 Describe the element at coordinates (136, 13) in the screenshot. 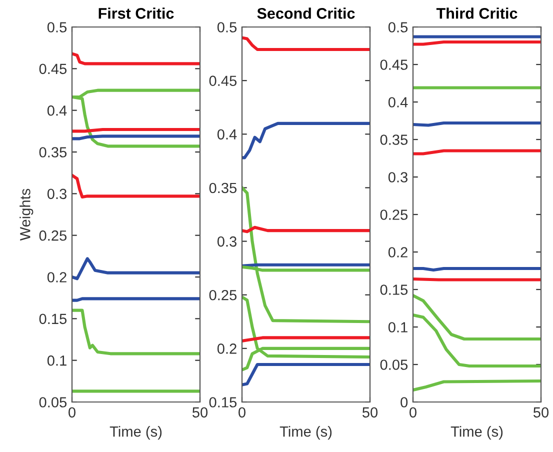

I see `chart-title: First Critic` at that location.